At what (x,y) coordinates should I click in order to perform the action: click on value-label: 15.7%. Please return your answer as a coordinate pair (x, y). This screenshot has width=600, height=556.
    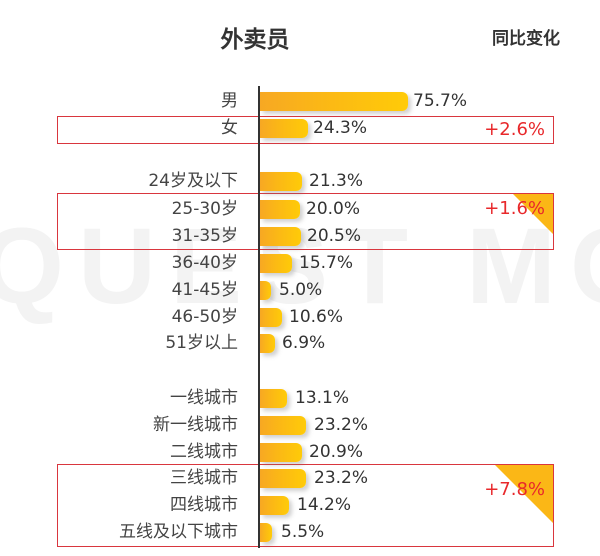
    Looking at the image, I should click on (326, 263).